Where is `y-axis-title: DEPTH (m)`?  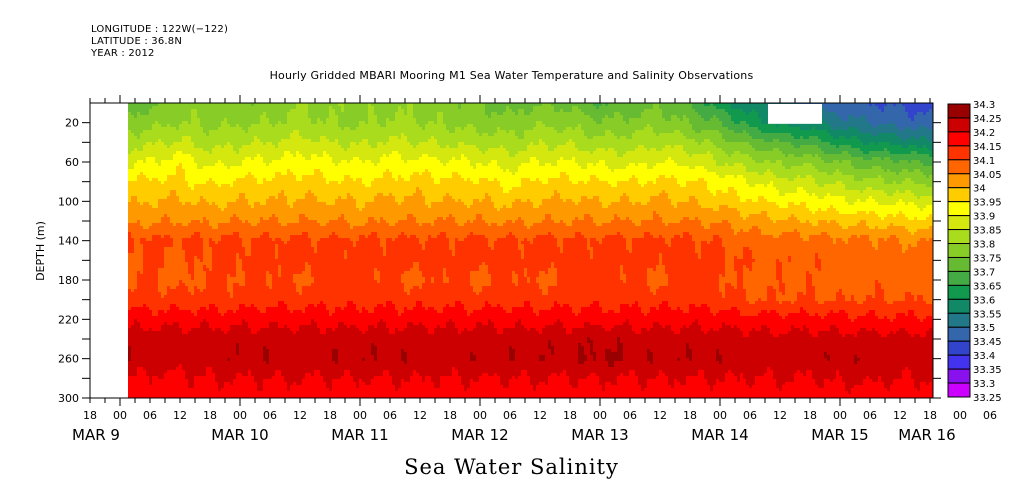
y-axis-title: DEPTH (m) is located at coordinates (40, 251).